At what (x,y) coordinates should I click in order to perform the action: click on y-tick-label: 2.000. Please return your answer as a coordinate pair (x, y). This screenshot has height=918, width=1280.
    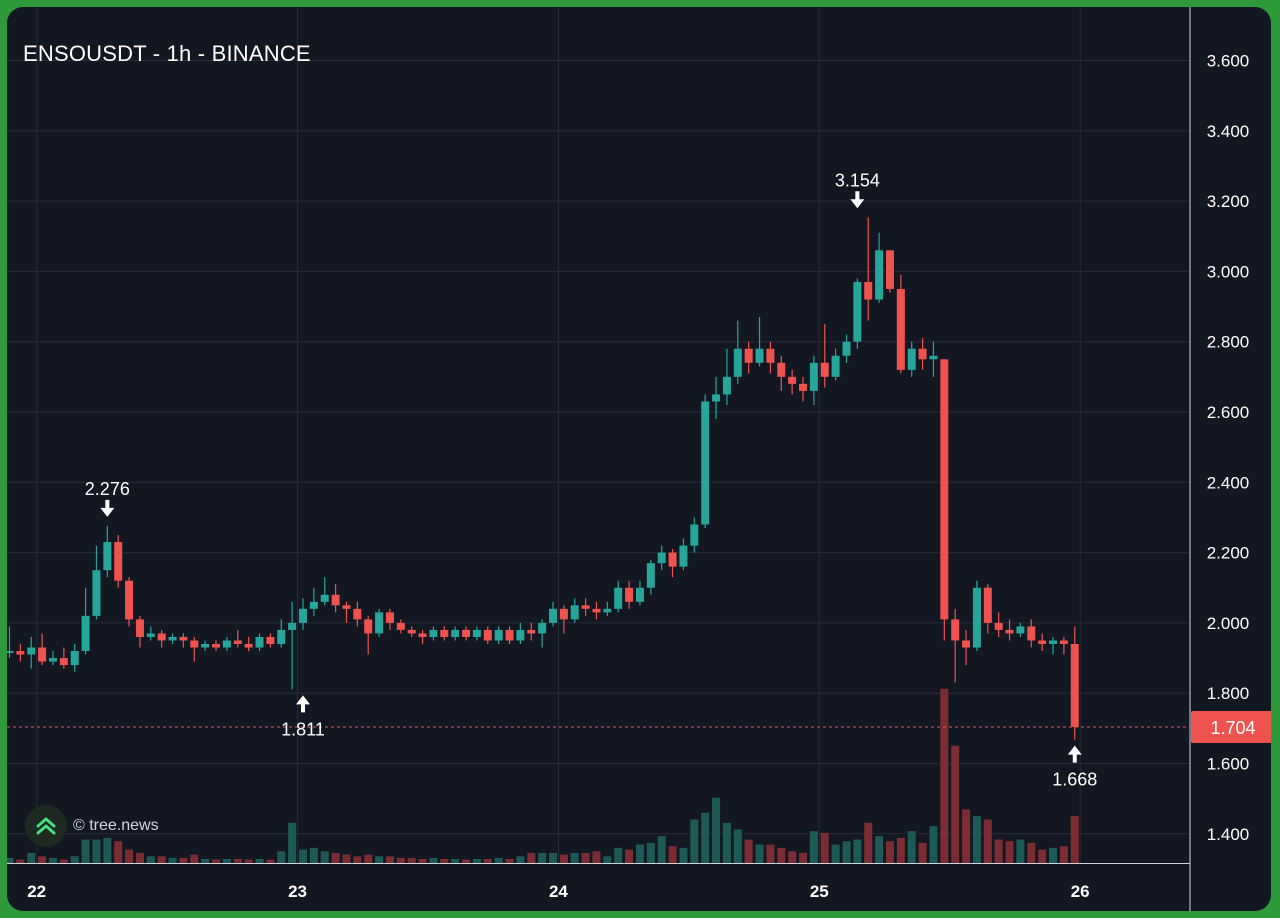
    Looking at the image, I should click on (1228, 623).